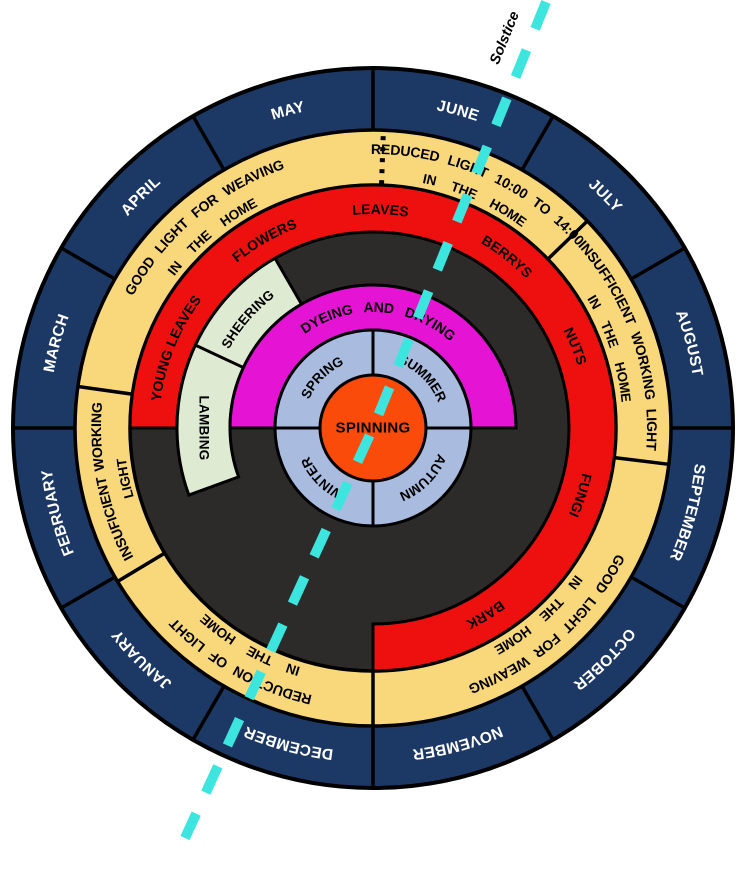 Image resolution: width=746 pixels, height=874 pixels. What do you see at coordinates (219, 356) in the screenshot?
I see `sheep-arc-divider` at bounding box center [219, 356].